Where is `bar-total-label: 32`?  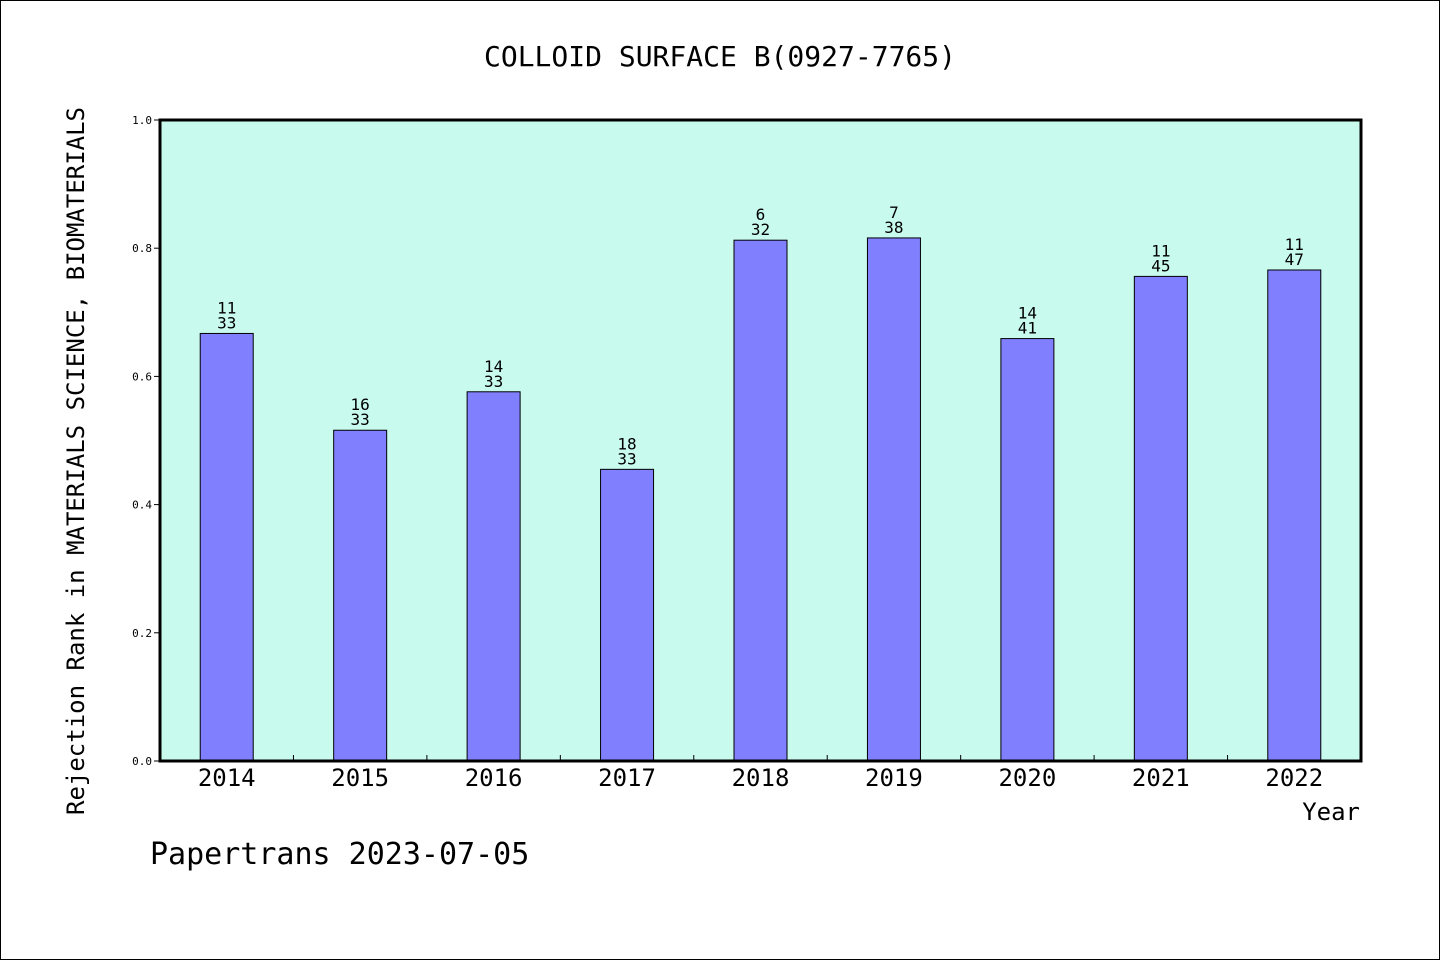 bar-total-label: 32 is located at coordinates (760, 229).